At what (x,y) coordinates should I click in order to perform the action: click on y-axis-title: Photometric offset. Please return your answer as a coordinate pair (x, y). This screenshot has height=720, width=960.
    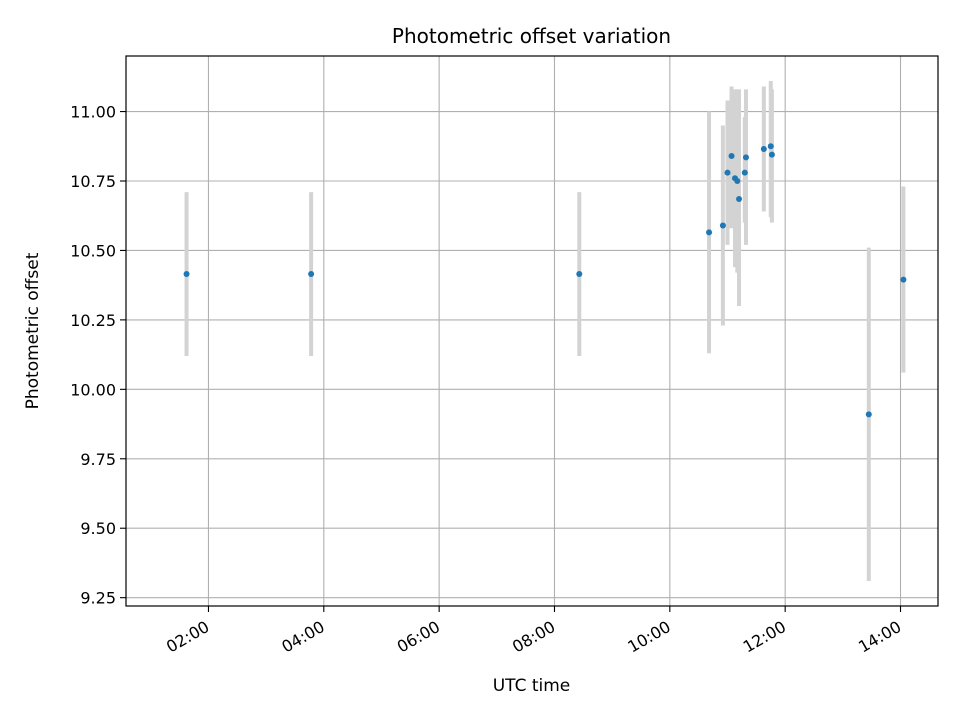
    Looking at the image, I should click on (33, 330).